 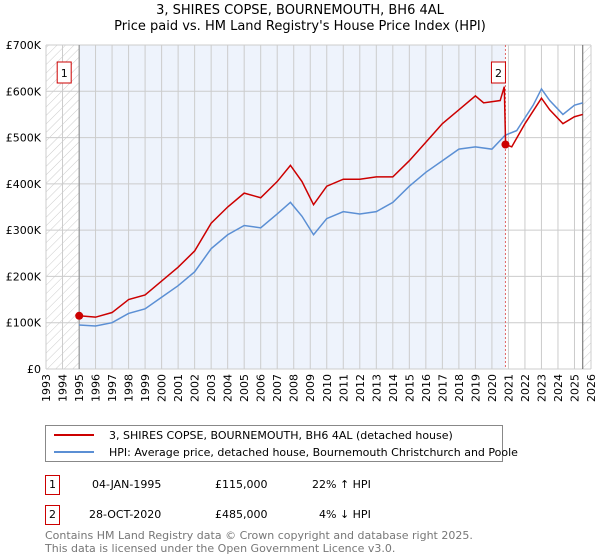 What do you see at coordinates (525, 388) in the screenshot?
I see `x-tick-label: 2022` at bounding box center [525, 388].